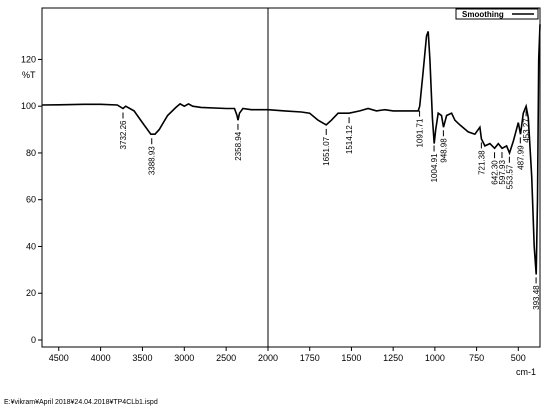 Image resolution: width=542 pixels, height=417 pixels. I want to click on legend-box, so click(497, 14).